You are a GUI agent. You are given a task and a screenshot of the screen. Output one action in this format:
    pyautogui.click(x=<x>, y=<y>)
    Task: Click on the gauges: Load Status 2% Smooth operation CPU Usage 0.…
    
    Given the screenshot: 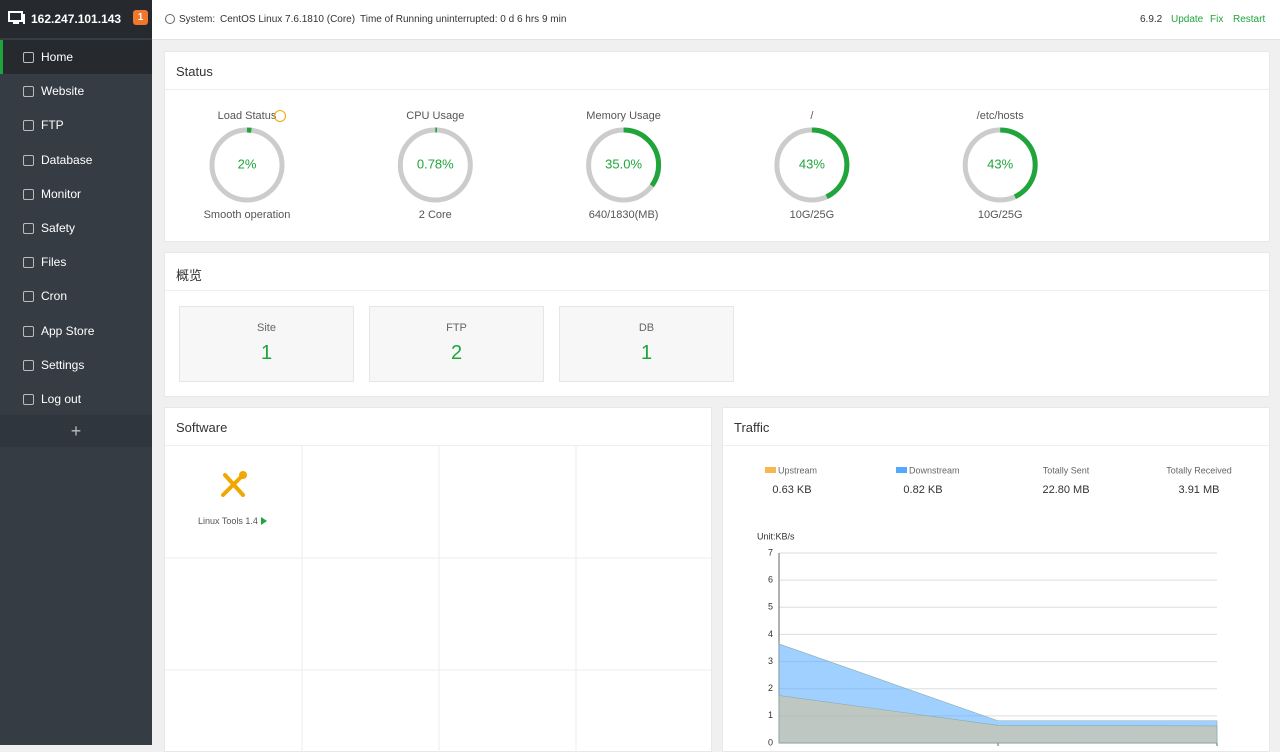 What is the action you would take?
    pyautogui.click(x=621, y=165)
    